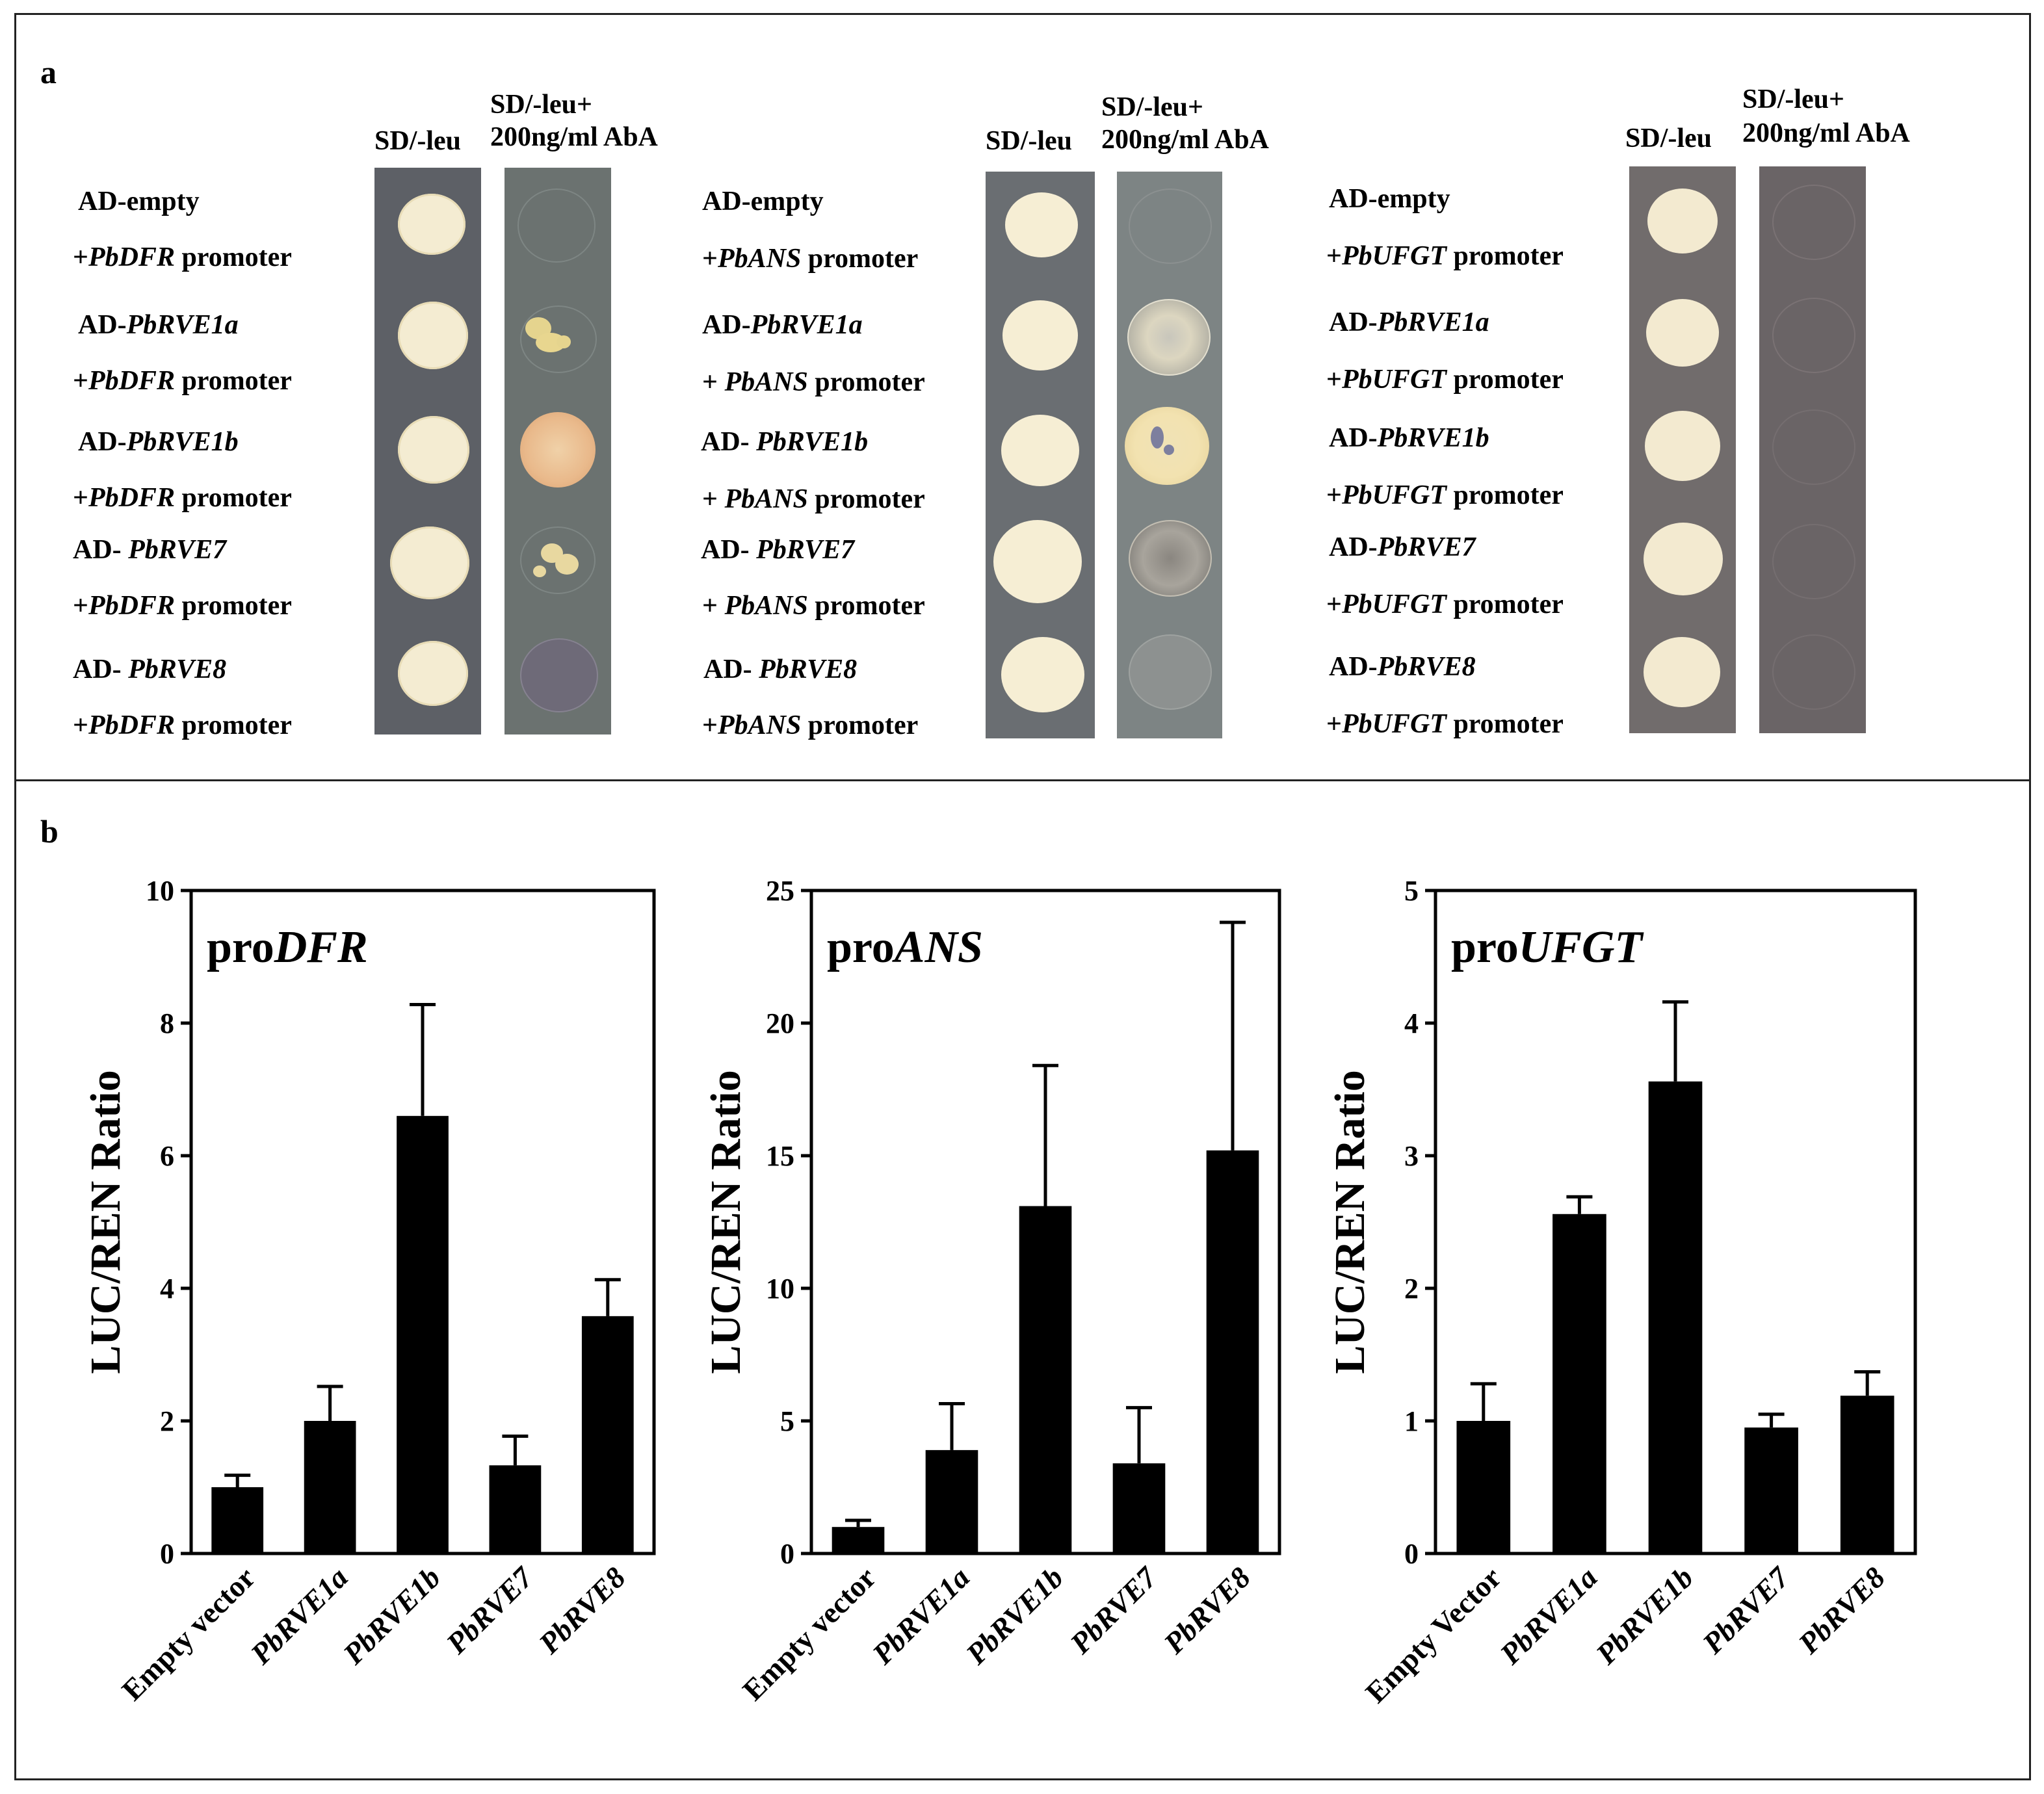 This screenshot has height=1794, width=2044. What do you see at coordinates (780, 891) in the screenshot?
I see `y-tick-label: 25` at bounding box center [780, 891].